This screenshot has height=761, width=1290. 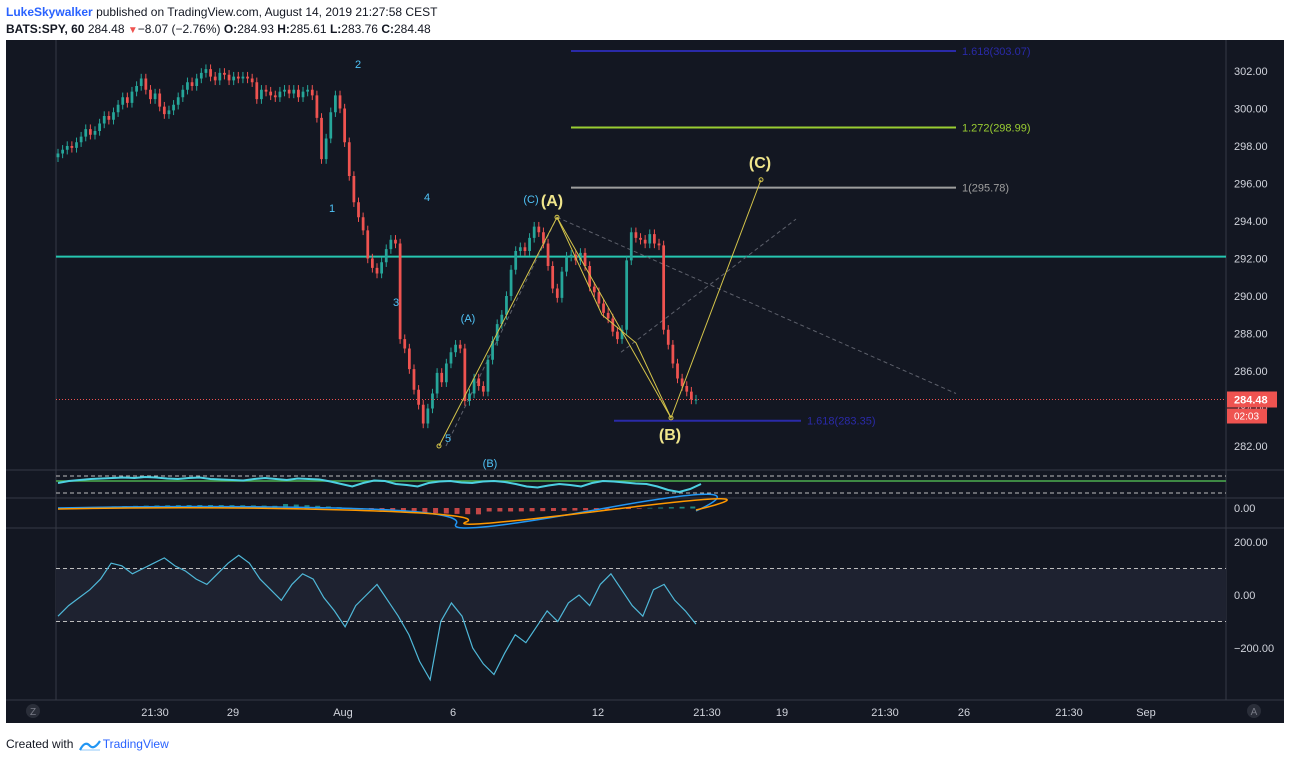 What do you see at coordinates (490, 464) in the screenshot?
I see `wave-label-minor: (B)` at bounding box center [490, 464].